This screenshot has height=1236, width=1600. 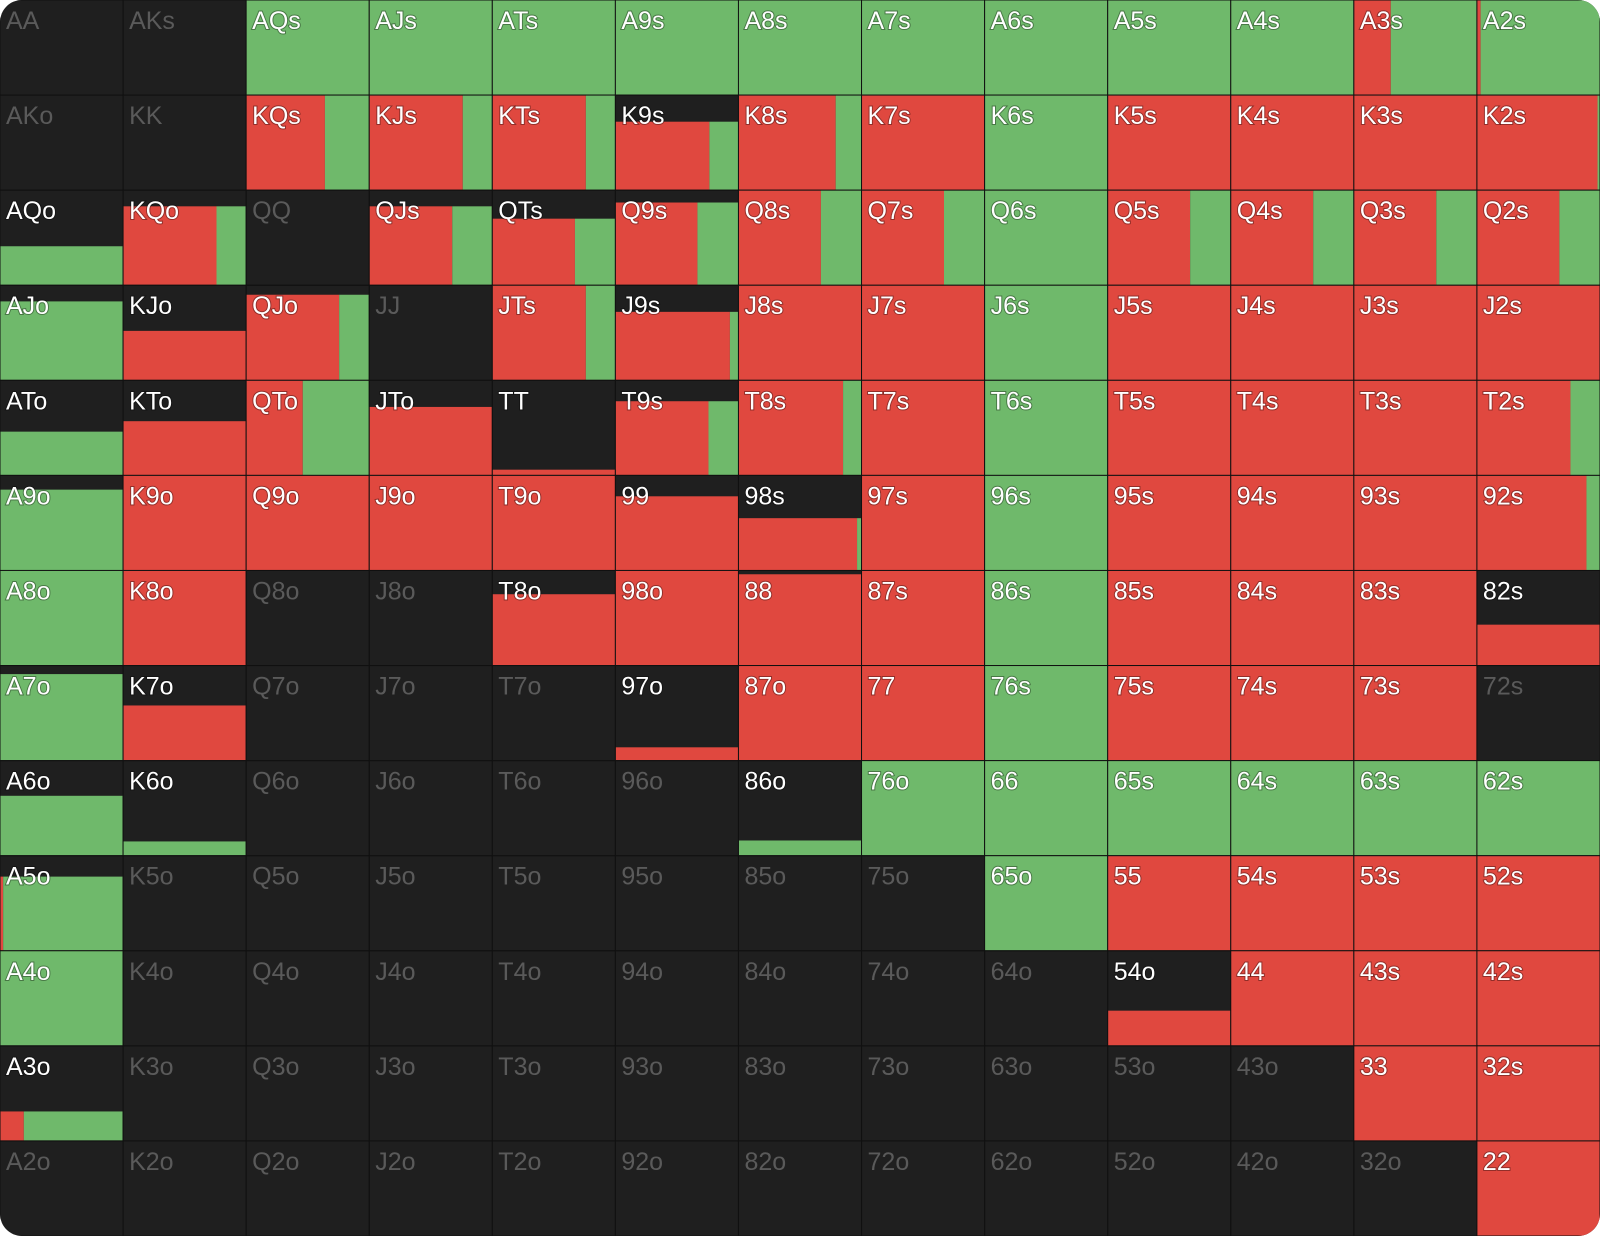 What do you see at coordinates (635, 496) in the screenshot?
I see `hand-label: 99` at bounding box center [635, 496].